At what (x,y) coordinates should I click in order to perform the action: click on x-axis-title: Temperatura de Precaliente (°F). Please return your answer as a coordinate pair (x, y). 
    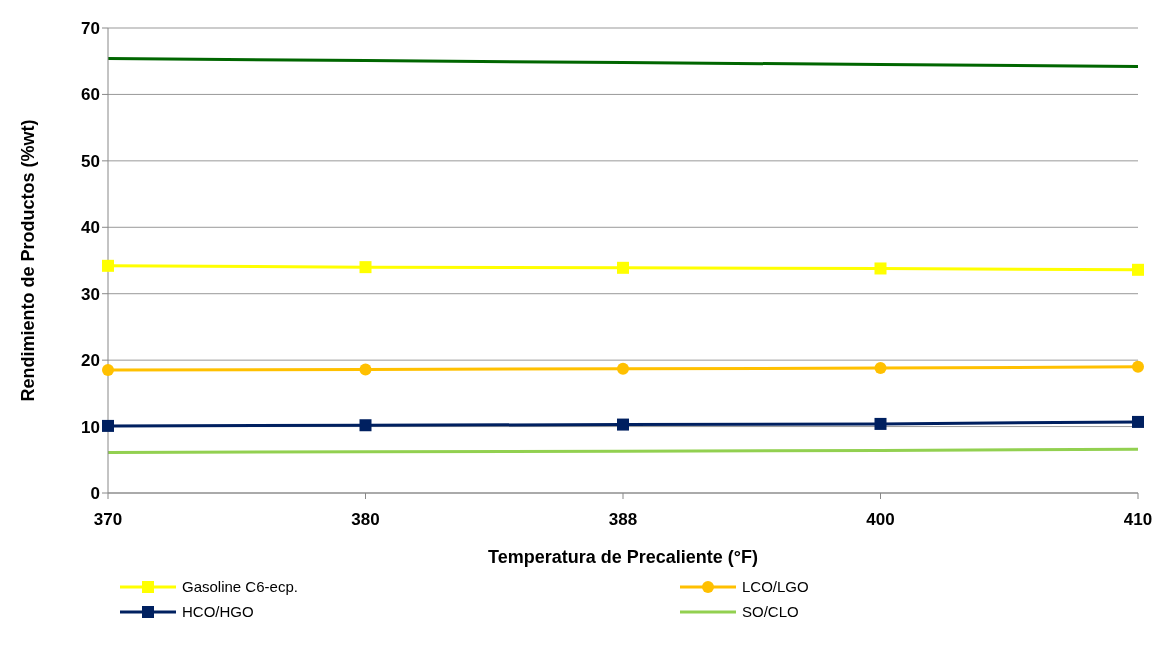
    Looking at the image, I should click on (623, 557).